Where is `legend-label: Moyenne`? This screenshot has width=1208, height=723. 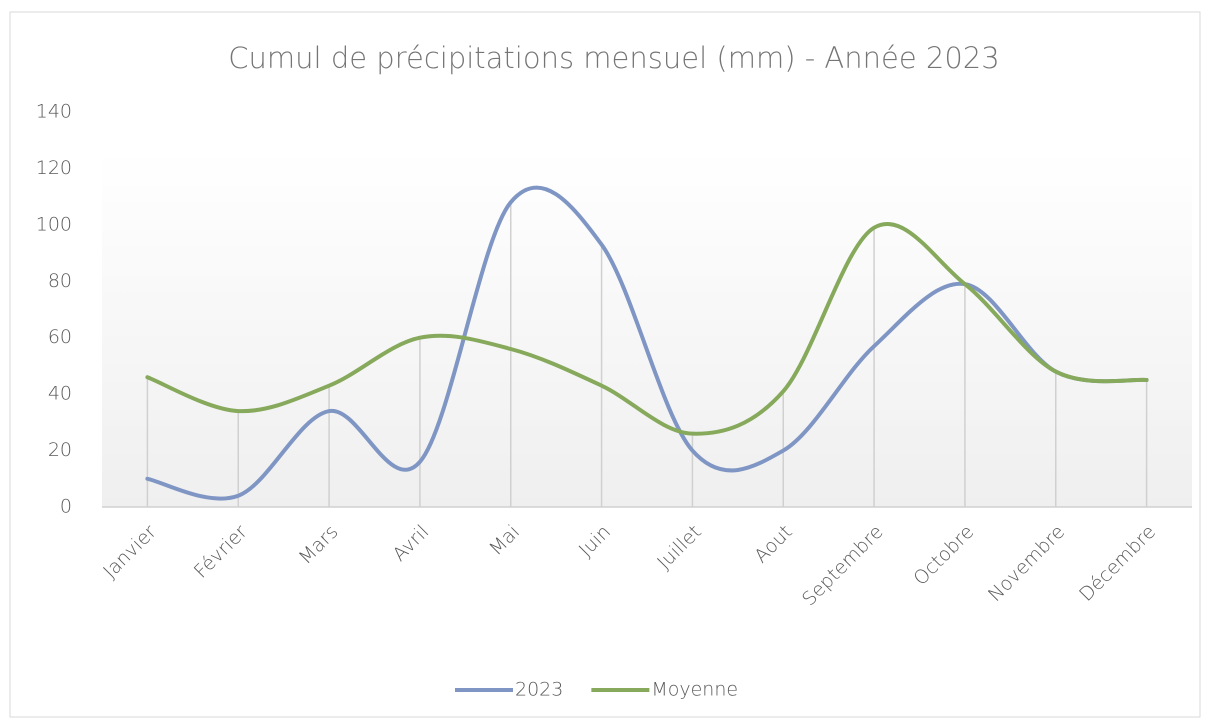
legend-label: Moyenne is located at coordinates (694, 690).